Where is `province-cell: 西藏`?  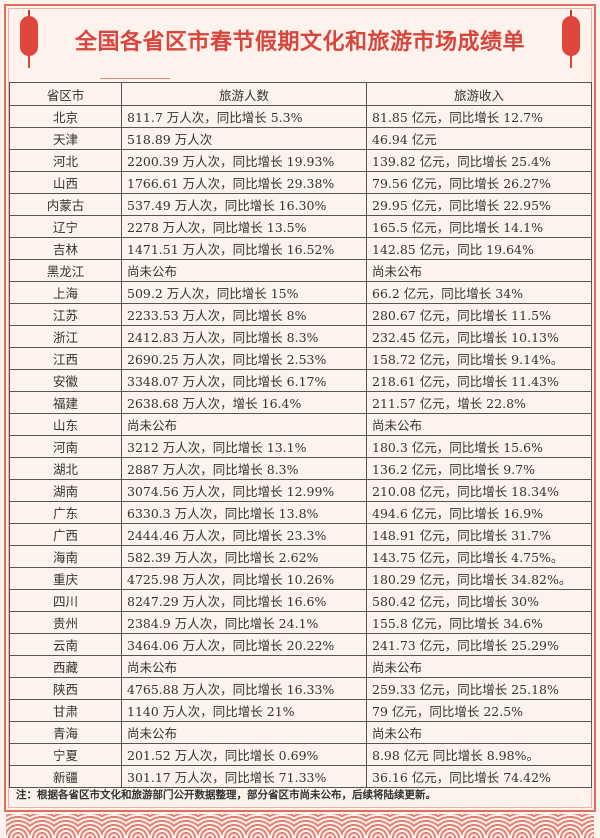
province-cell: 西藏 is located at coordinates (65, 666).